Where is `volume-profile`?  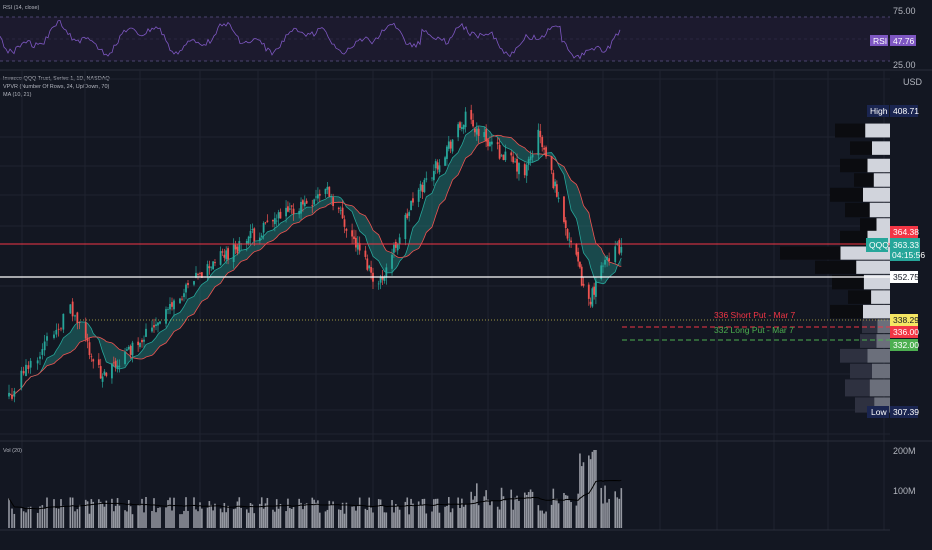 volume-profile is located at coordinates (835, 268).